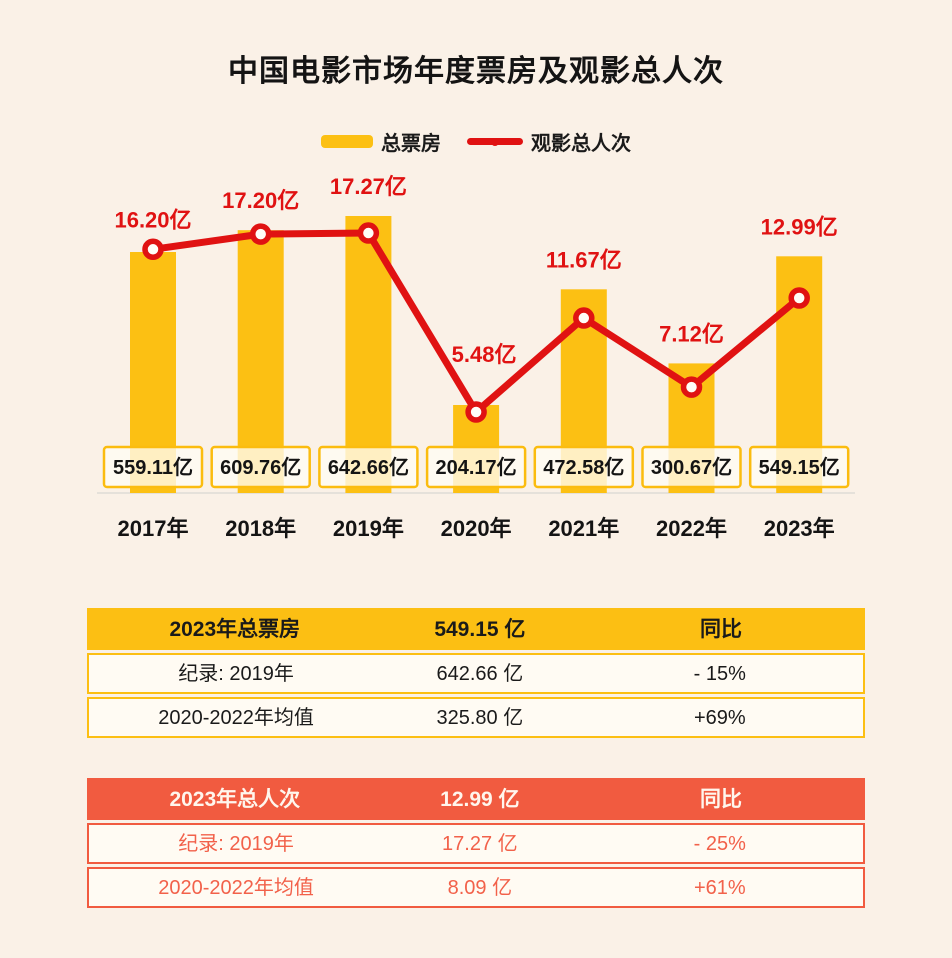  I want to click on table-cell: - 25%, so click(719, 843).